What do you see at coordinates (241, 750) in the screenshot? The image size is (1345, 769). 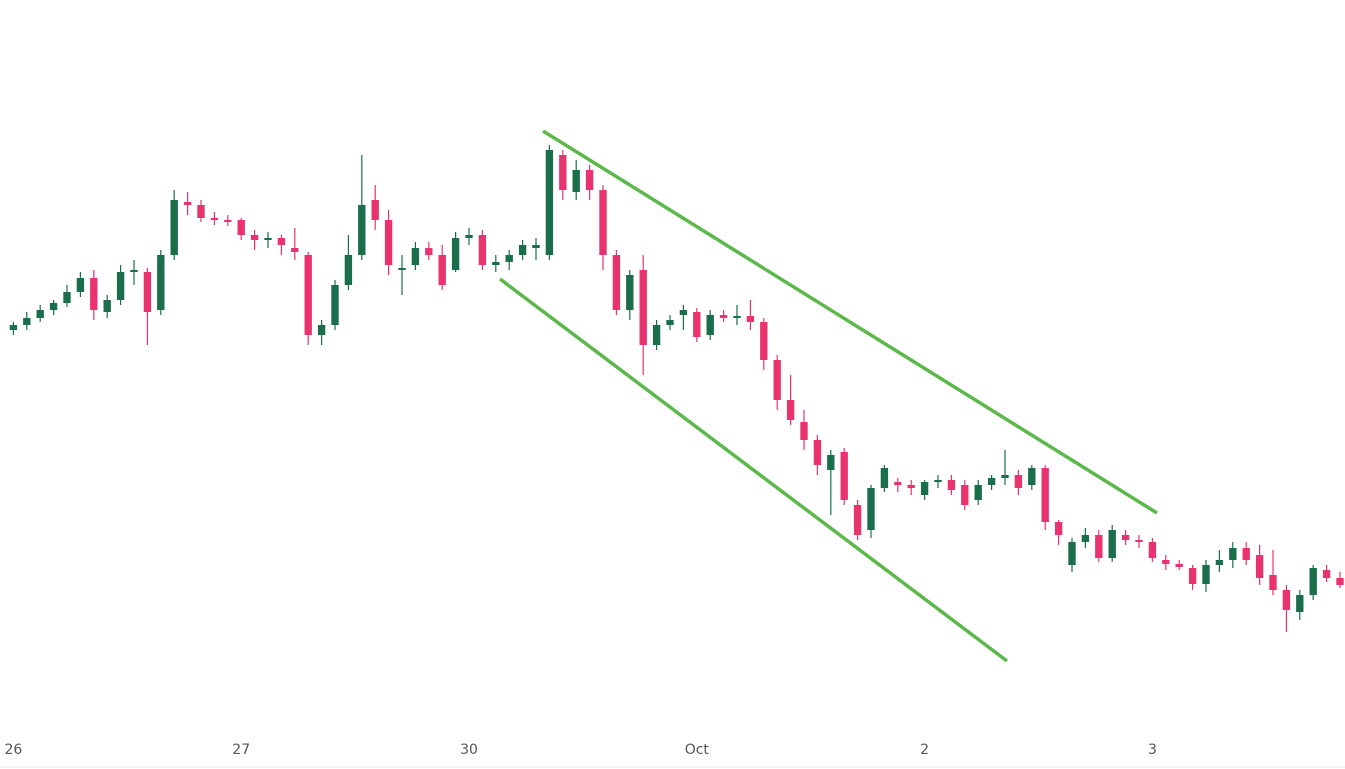 I see `x-tick-label: 27` at bounding box center [241, 750].